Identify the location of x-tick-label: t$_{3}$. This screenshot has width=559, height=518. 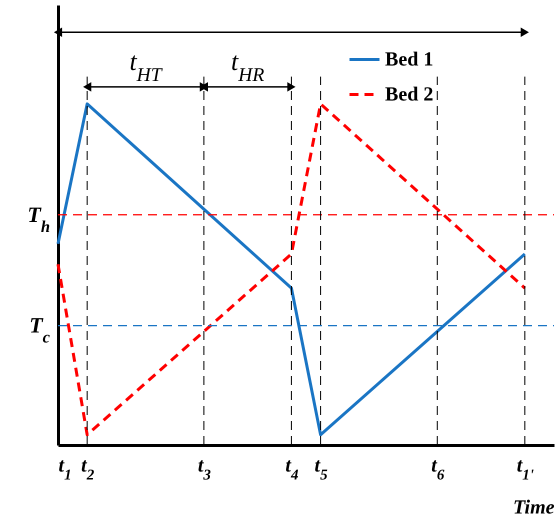
(205, 469).